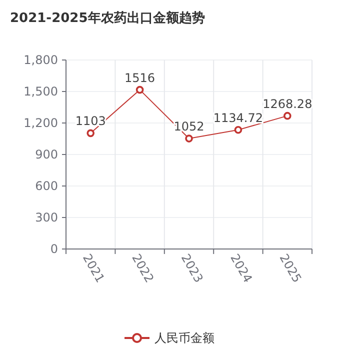 Image resolution: width=339 pixels, height=358 pixels. I want to click on y-tick-label: 300, so click(46, 217).